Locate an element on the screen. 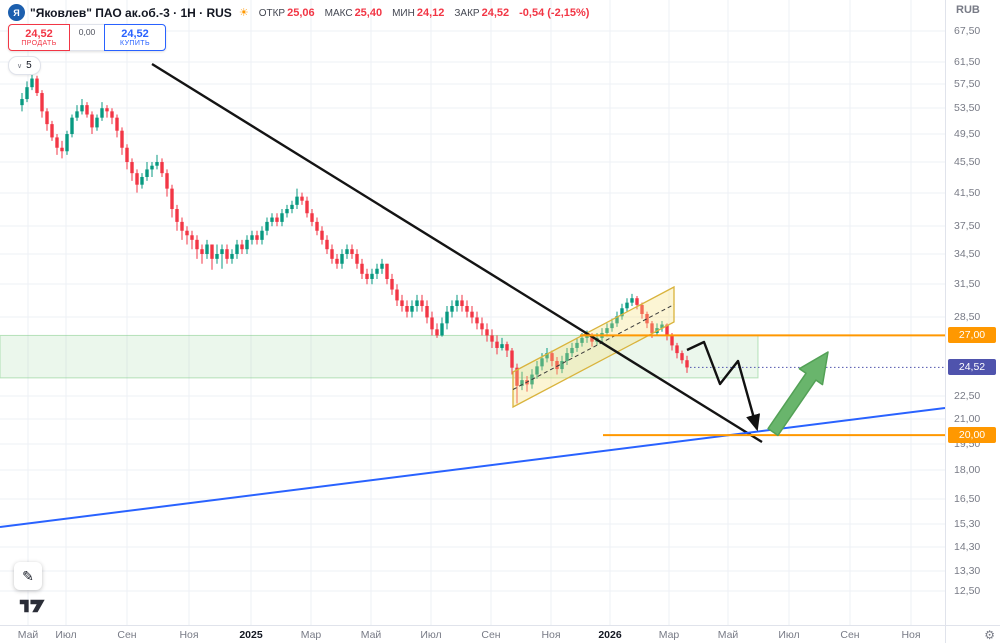  legend-collapse-pill: ∨ 5 is located at coordinates (24, 65).